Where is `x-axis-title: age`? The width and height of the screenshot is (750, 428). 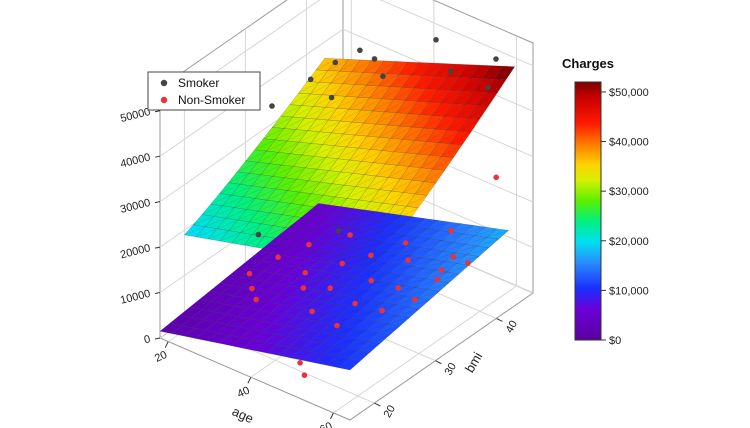
x-axis-title: age is located at coordinates (243, 415).